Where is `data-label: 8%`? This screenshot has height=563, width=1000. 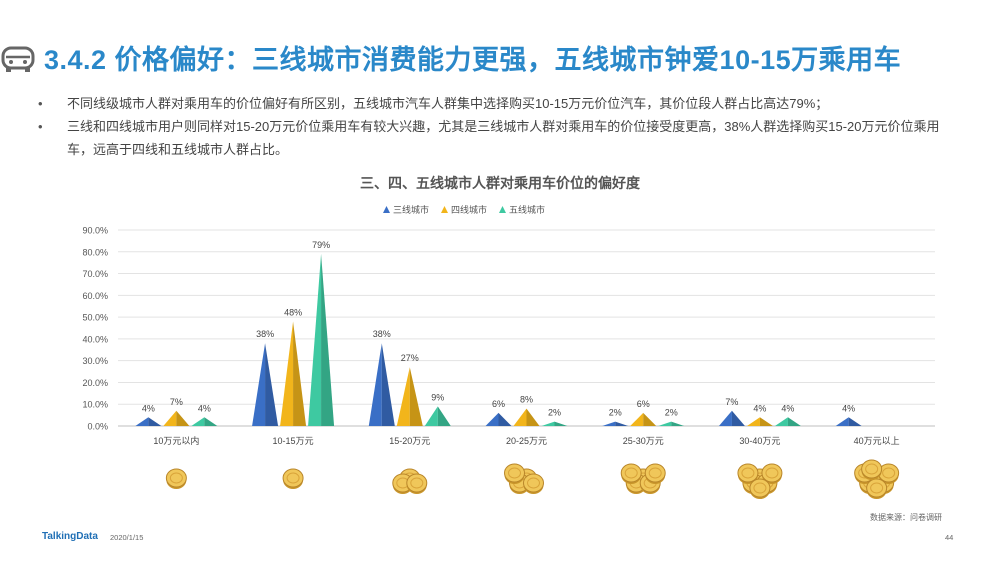
data-label: 8% is located at coordinates (526, 400).